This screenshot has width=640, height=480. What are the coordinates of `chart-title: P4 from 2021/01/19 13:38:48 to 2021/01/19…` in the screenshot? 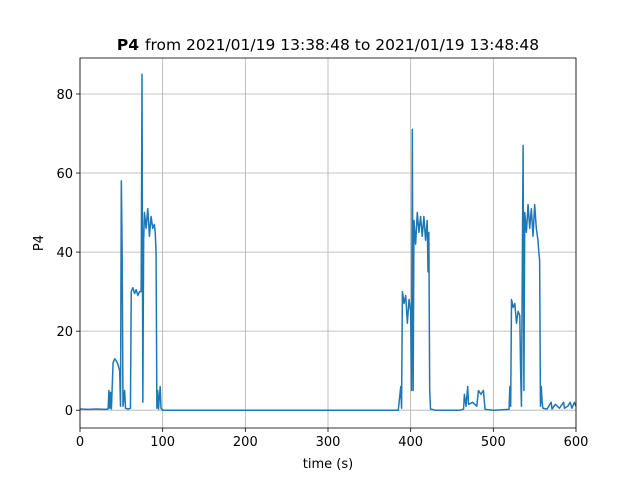 It's located at (328, 45).